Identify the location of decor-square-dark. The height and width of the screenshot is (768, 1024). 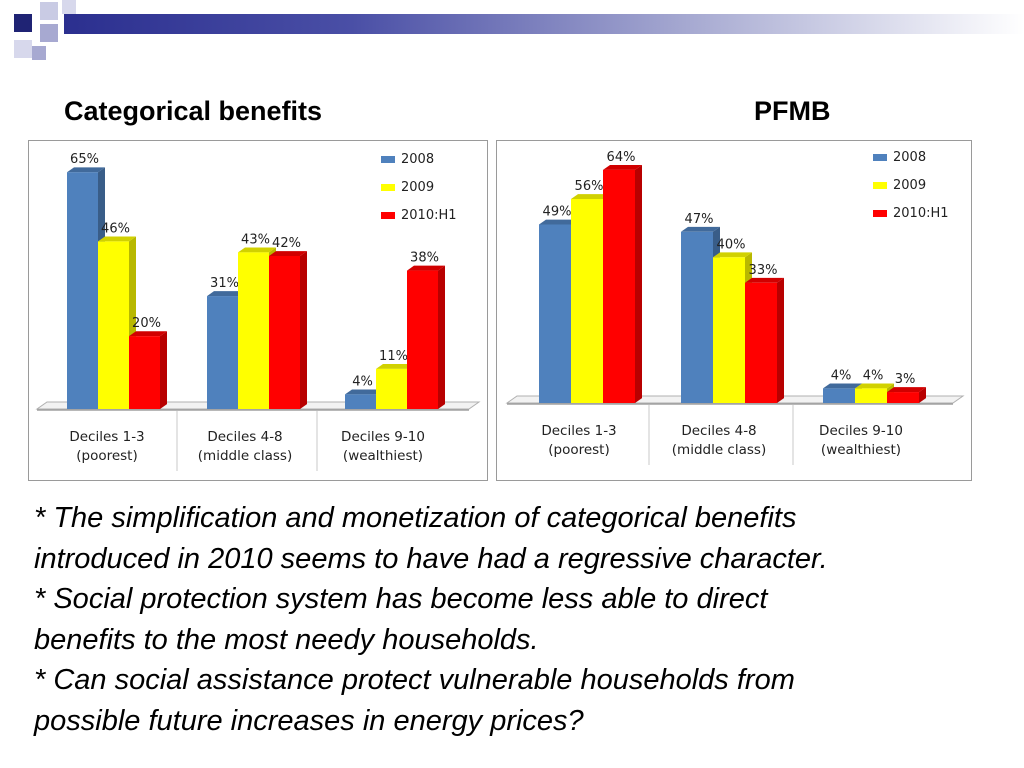
(23, 23).